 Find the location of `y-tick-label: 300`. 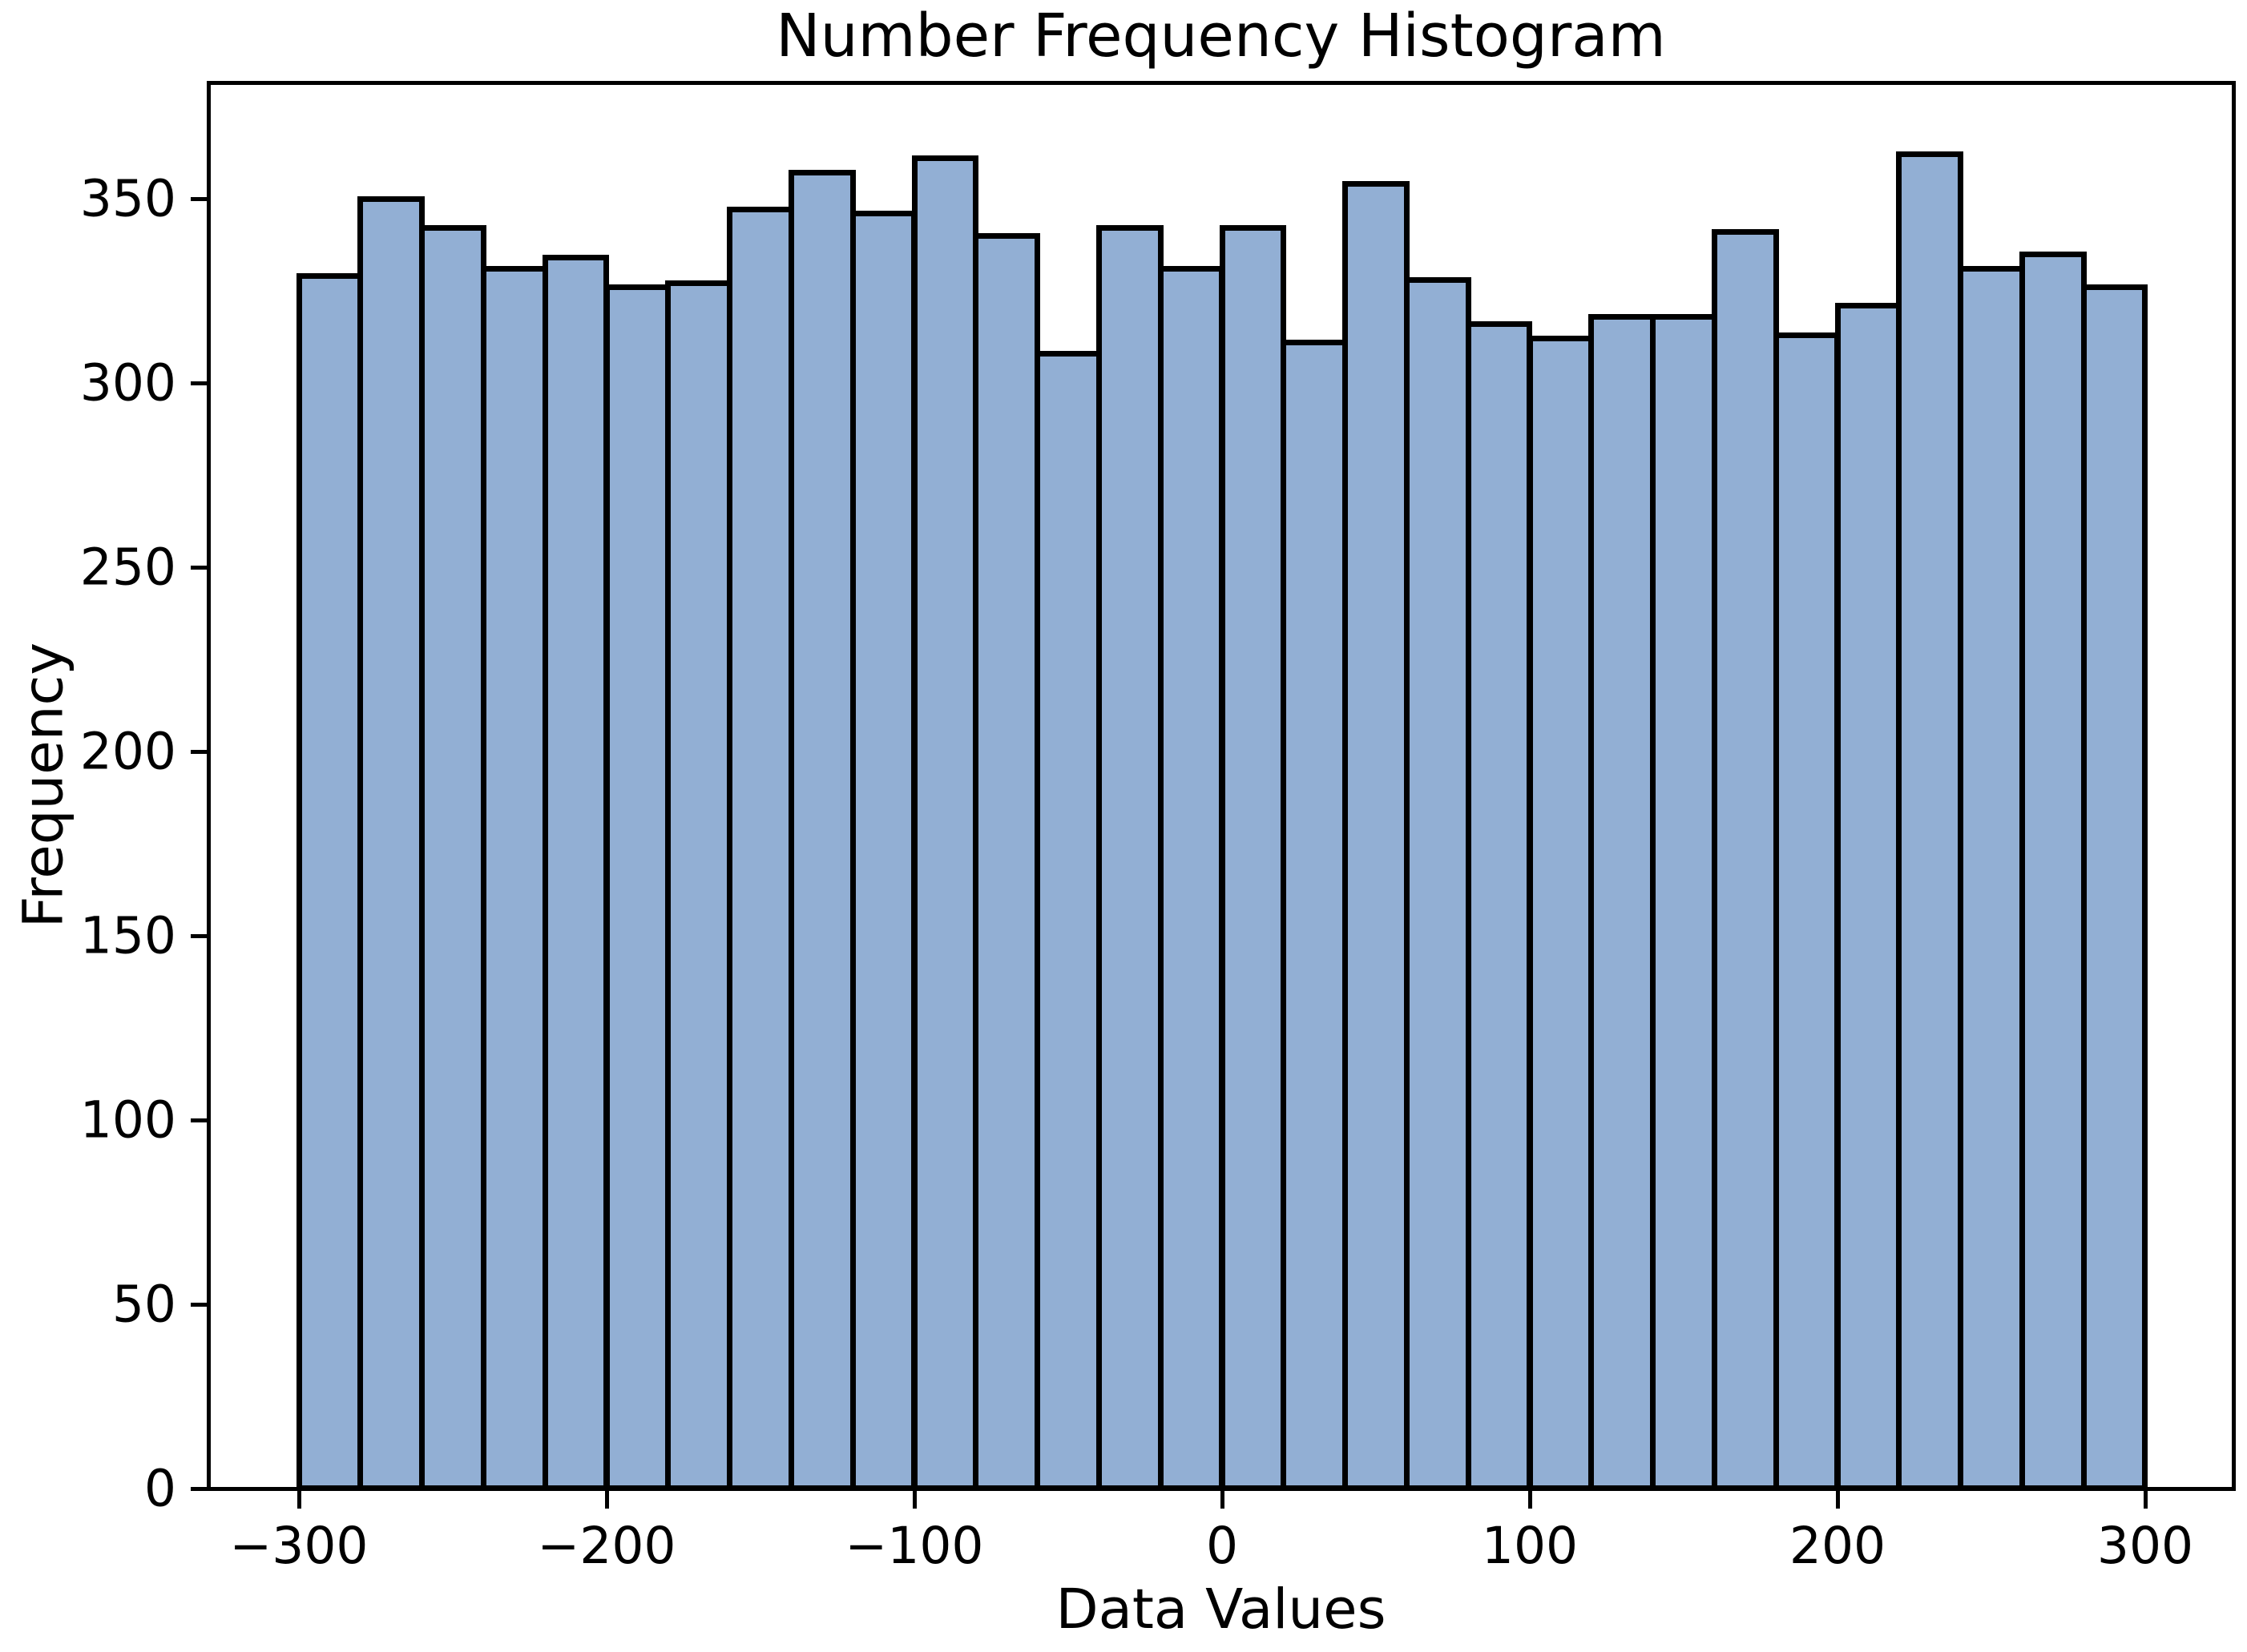

y-tick-label: 300 is located at coordinates (127, 383).